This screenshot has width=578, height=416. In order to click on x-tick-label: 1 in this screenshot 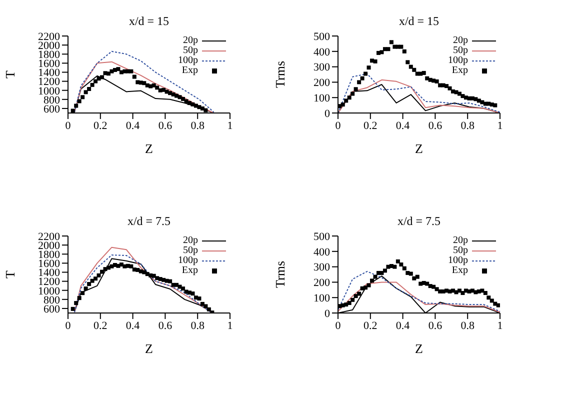, I will do `click(500, 126)`.